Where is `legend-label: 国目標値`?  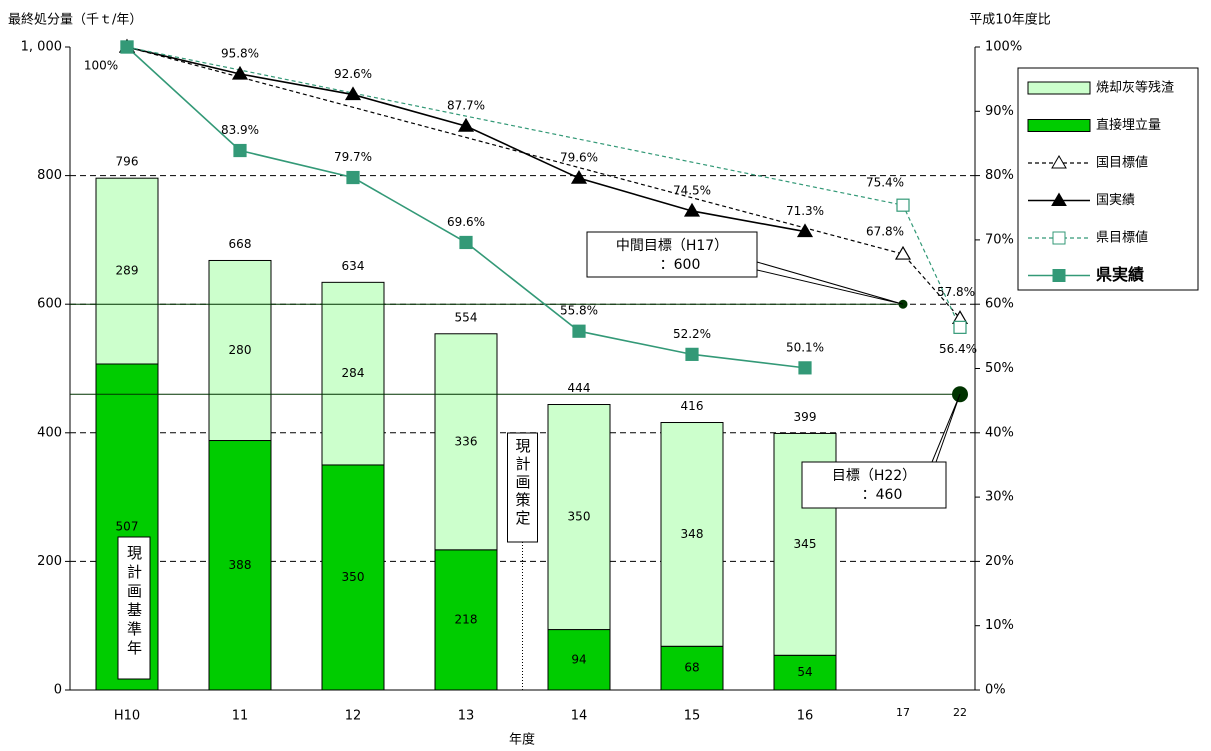 legend-label: 国目標値 is located at coordinates (1122, 163).